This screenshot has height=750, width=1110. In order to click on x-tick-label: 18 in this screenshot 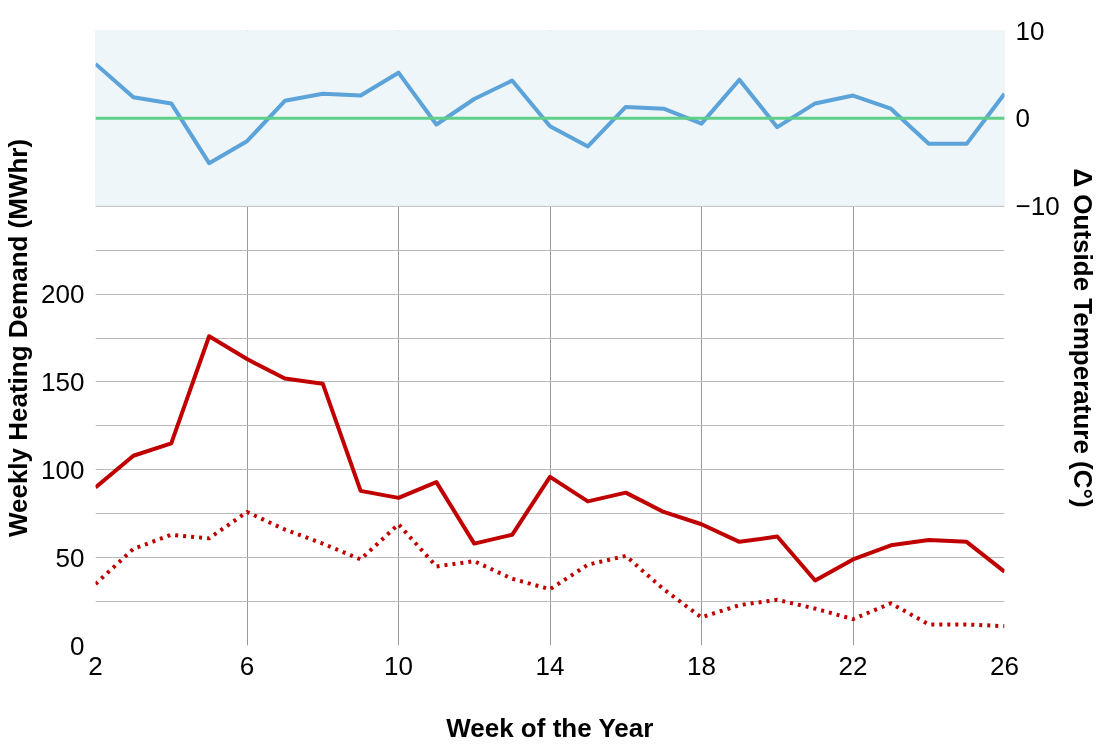, I will do `click(701, 665)`.